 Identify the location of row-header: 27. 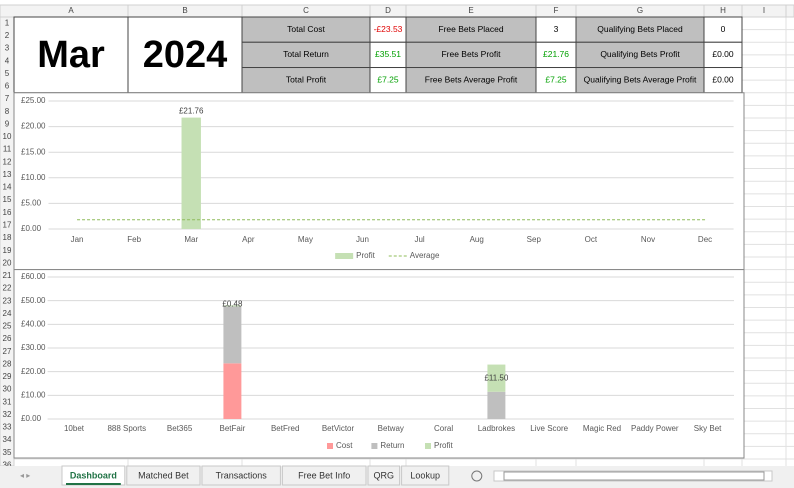
(7, 351).